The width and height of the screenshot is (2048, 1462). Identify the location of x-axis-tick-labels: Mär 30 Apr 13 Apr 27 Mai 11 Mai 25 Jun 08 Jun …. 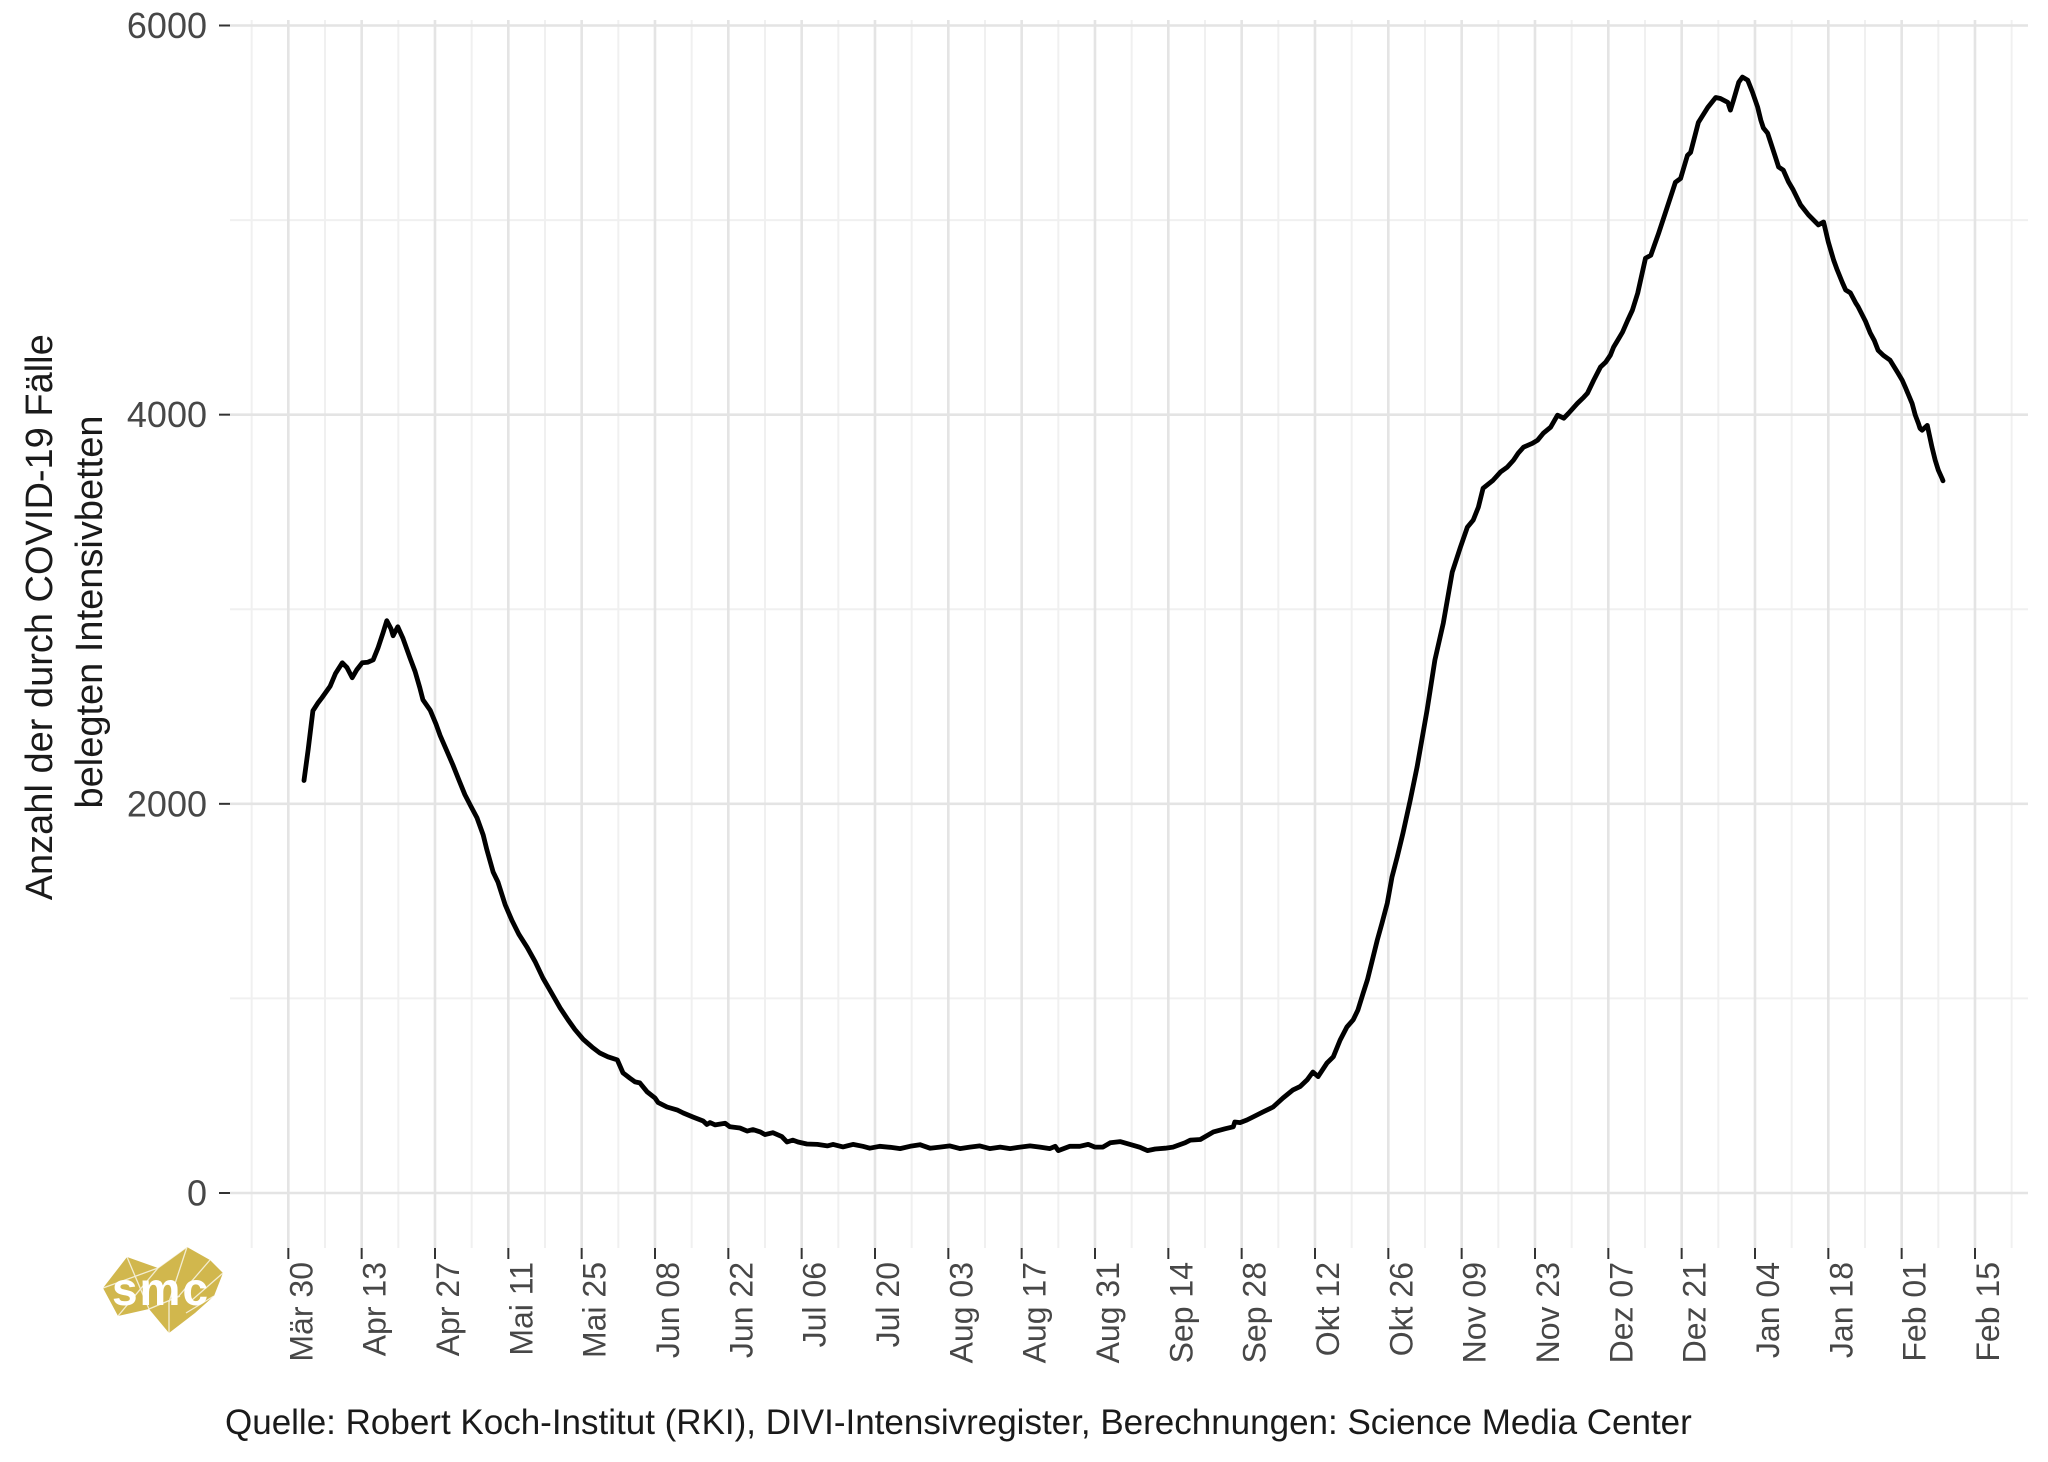
(1144, 1312).